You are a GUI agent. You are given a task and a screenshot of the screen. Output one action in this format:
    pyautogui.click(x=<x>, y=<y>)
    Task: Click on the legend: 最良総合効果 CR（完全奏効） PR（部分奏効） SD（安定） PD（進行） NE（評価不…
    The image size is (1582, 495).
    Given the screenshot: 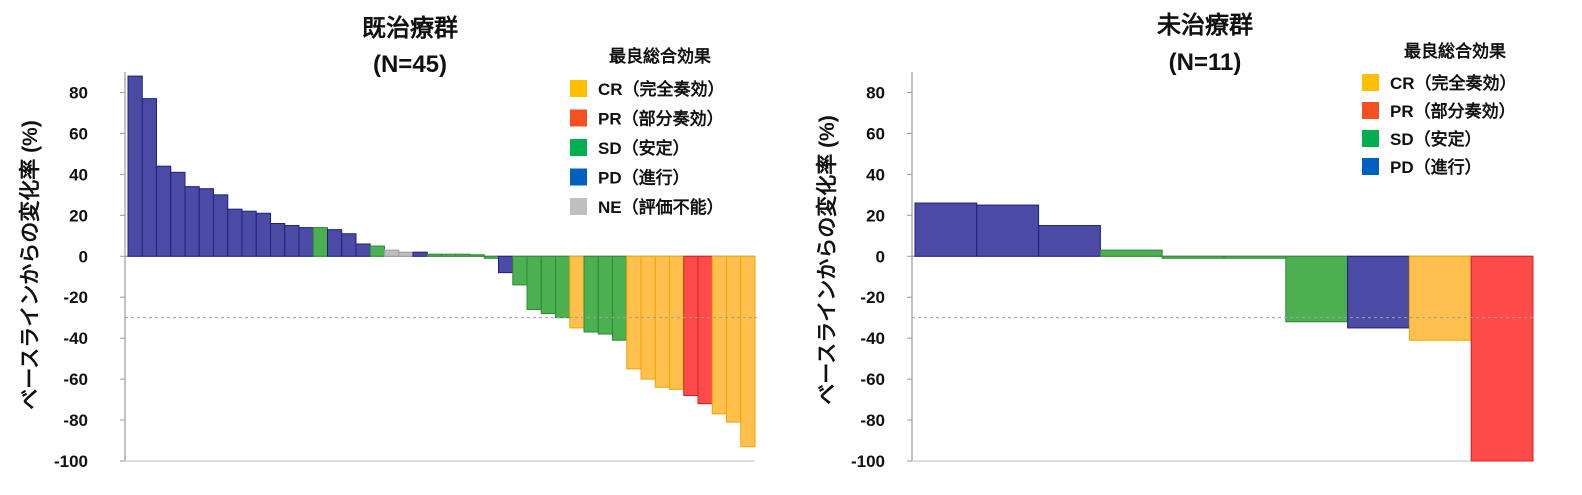 What is the action you would take?
    pyautogui.click(x=647, y=131)
    